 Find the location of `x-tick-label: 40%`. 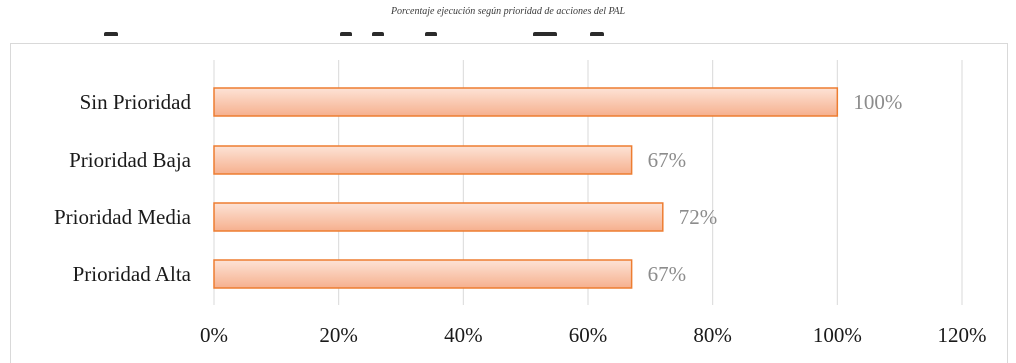

x-tick-label: 40% is located at coordinates (463, 335).